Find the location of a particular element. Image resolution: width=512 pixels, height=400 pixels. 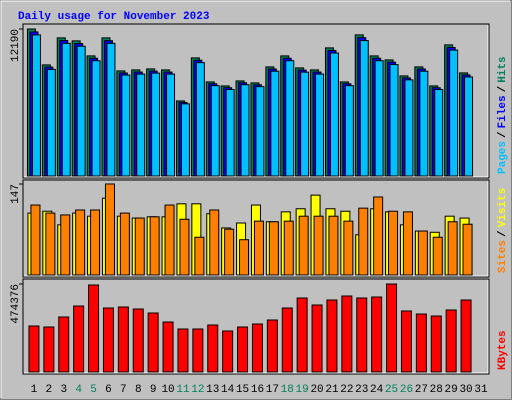

x-tick-label: 14 is located at coordinates (228, 390).